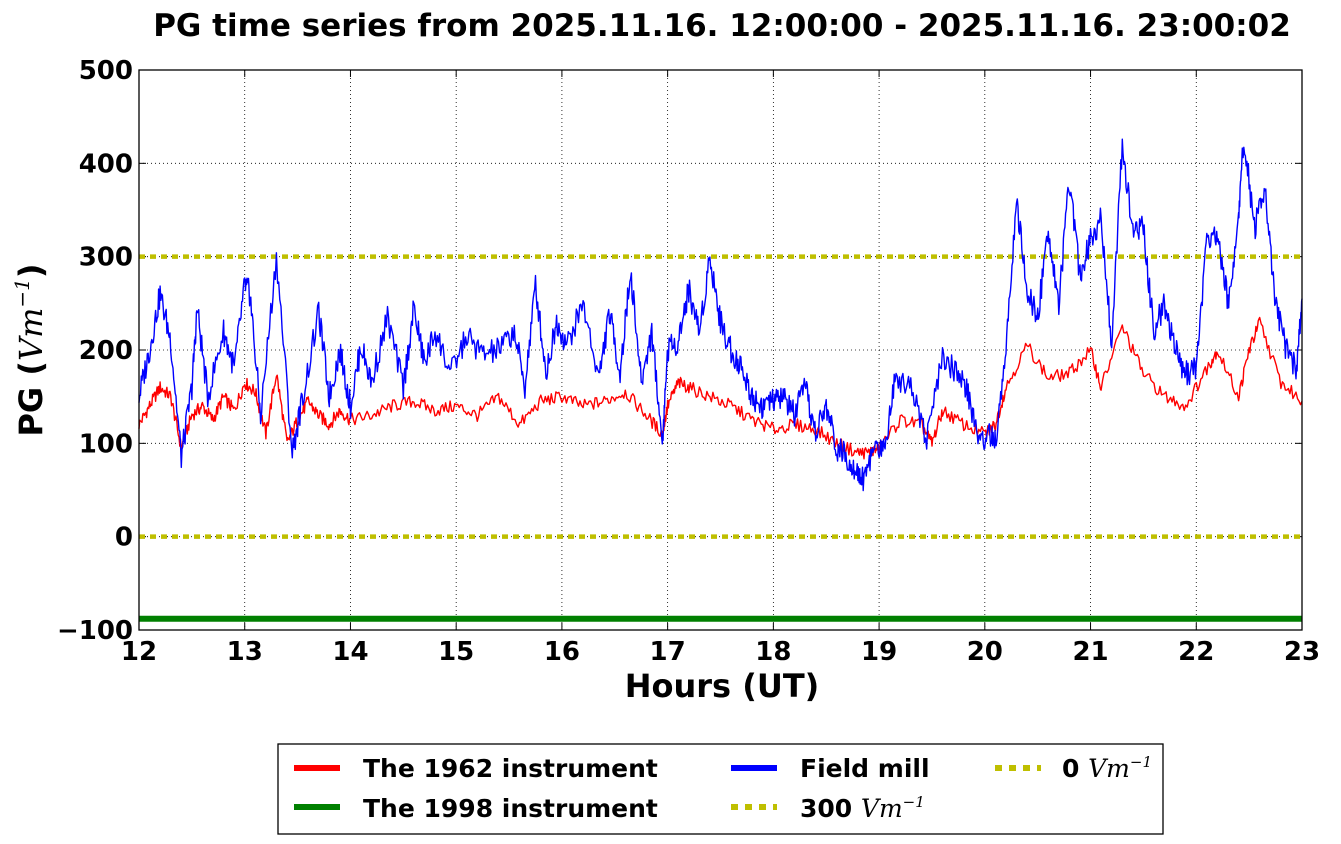 The height and width of the screenshot is (844, 1341). What do you see at coordinates (1107, 768) in the screenshot?
I see `legend-label-0: 0 Vm−1` at bounding box center [1107, 768].